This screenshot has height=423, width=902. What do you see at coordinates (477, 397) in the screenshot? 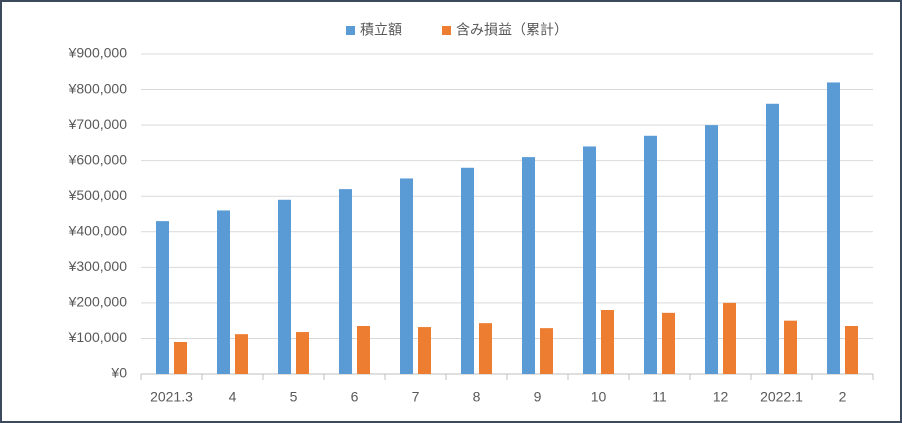
I see `x-tick-label: 8` at bounding box center [477, 397].